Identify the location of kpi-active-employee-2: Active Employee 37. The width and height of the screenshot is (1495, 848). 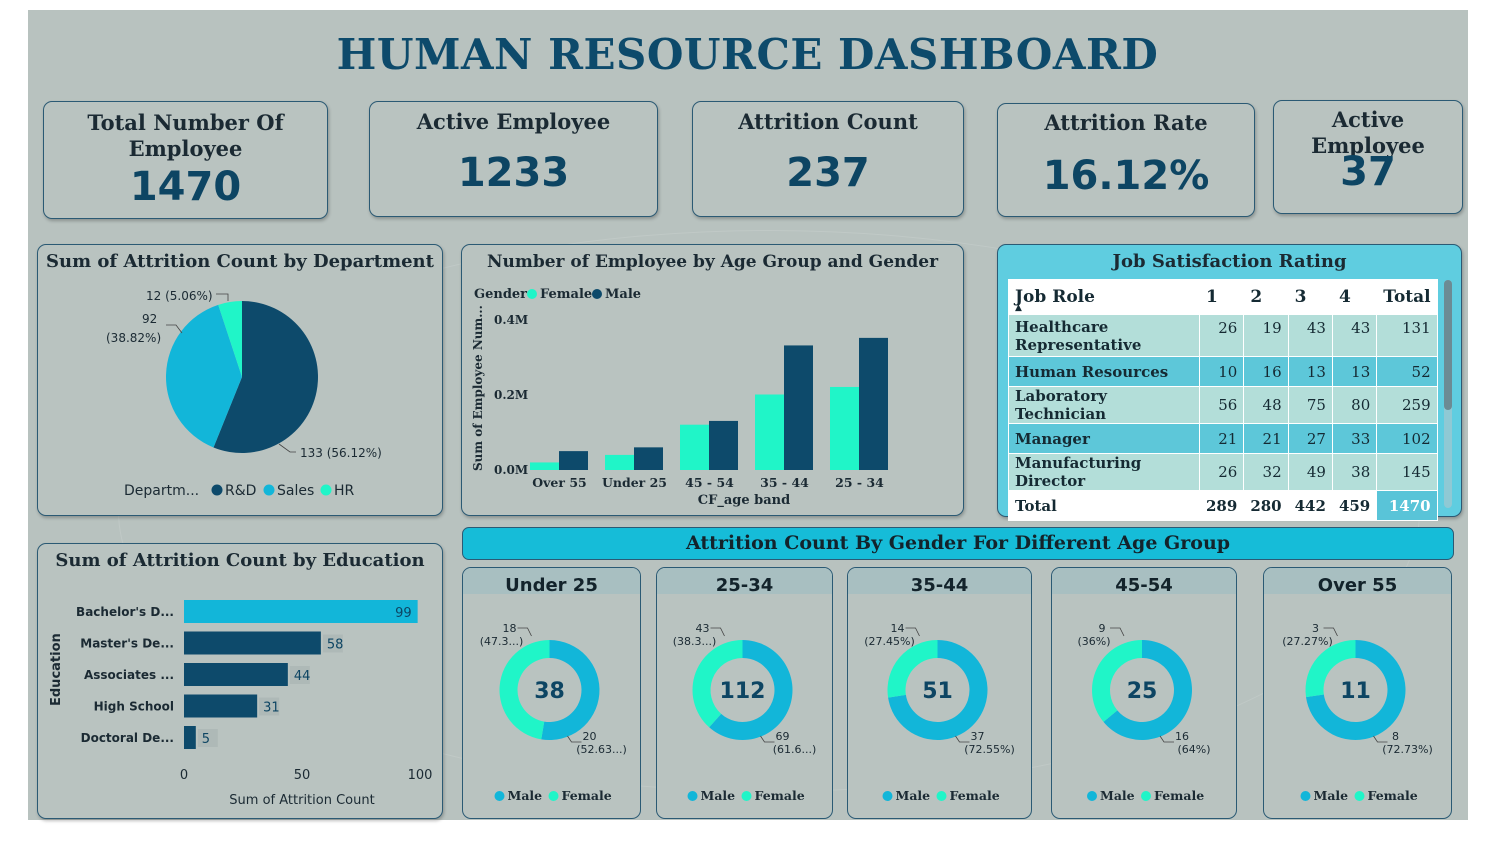
(1368, 157).